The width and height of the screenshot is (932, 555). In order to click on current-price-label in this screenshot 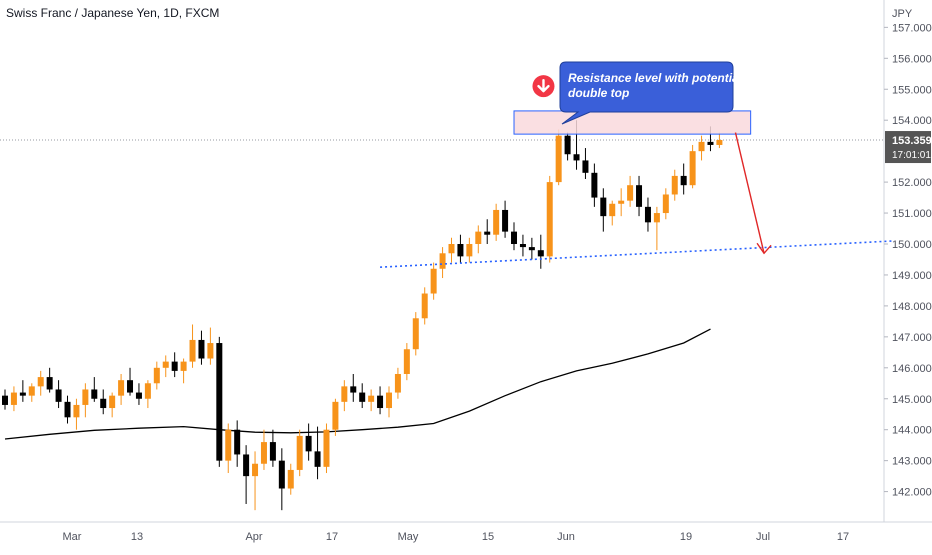, I will do `click(908, 147)`.